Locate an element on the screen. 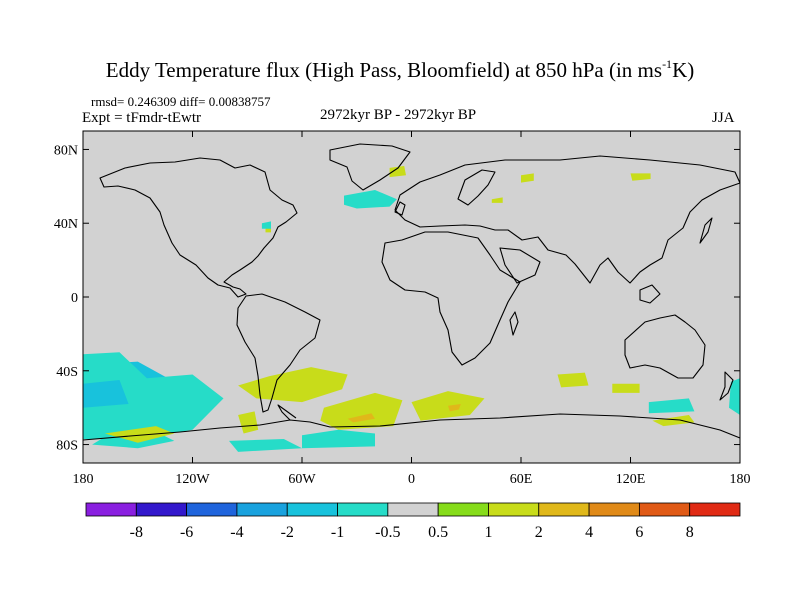  period-label: 2972kyr BP - 2972kyr BP is located at coordinates (398, 115).